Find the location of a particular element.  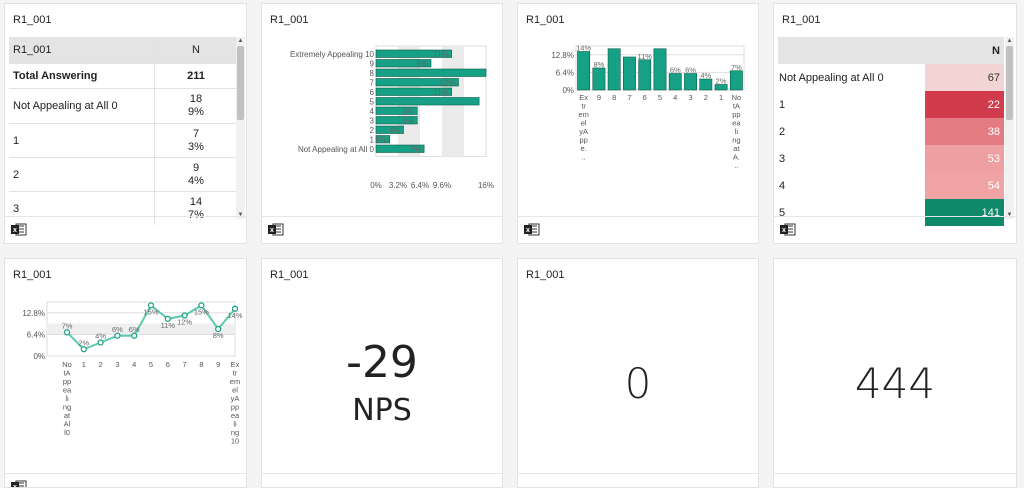

count-value: 444 is located at coordinates (895, 383).